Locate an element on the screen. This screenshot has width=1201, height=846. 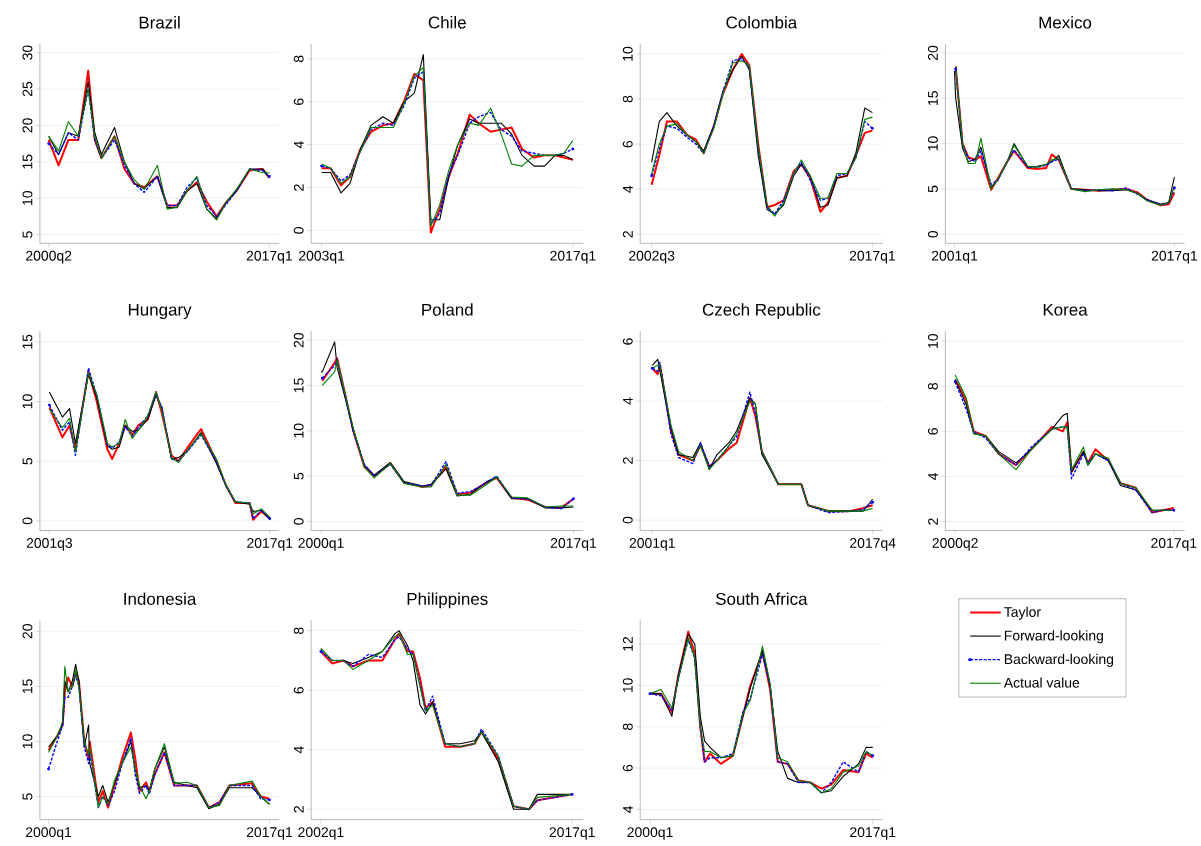
chart-title: Mexico is located at coordinates (1065, 22).